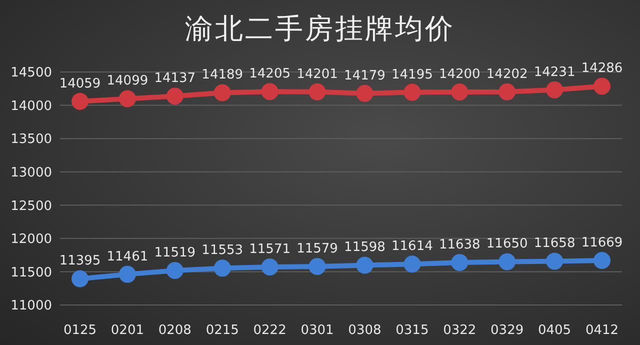 Image resolution: width=640 pixels, height=345 pixels. I want to click on y-tick-label: 13500, so click(31, 140).